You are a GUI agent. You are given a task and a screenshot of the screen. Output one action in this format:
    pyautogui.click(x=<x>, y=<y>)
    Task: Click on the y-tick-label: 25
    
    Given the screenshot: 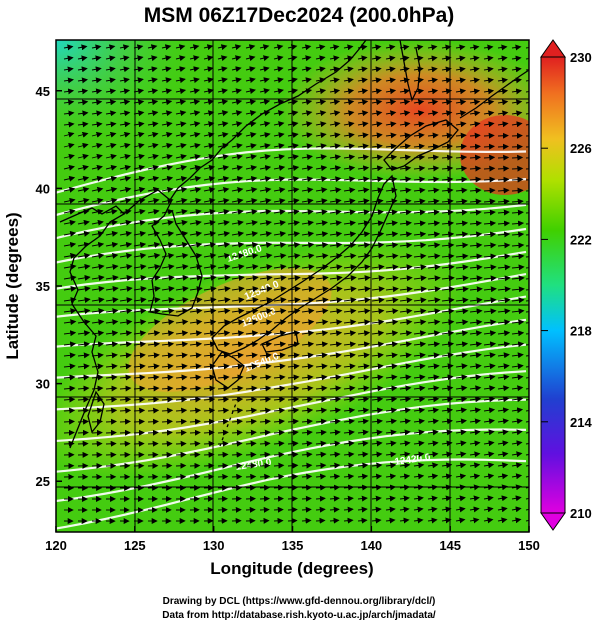 What is the action you would take?
    pyautogui.click(x=43, y=481)
    